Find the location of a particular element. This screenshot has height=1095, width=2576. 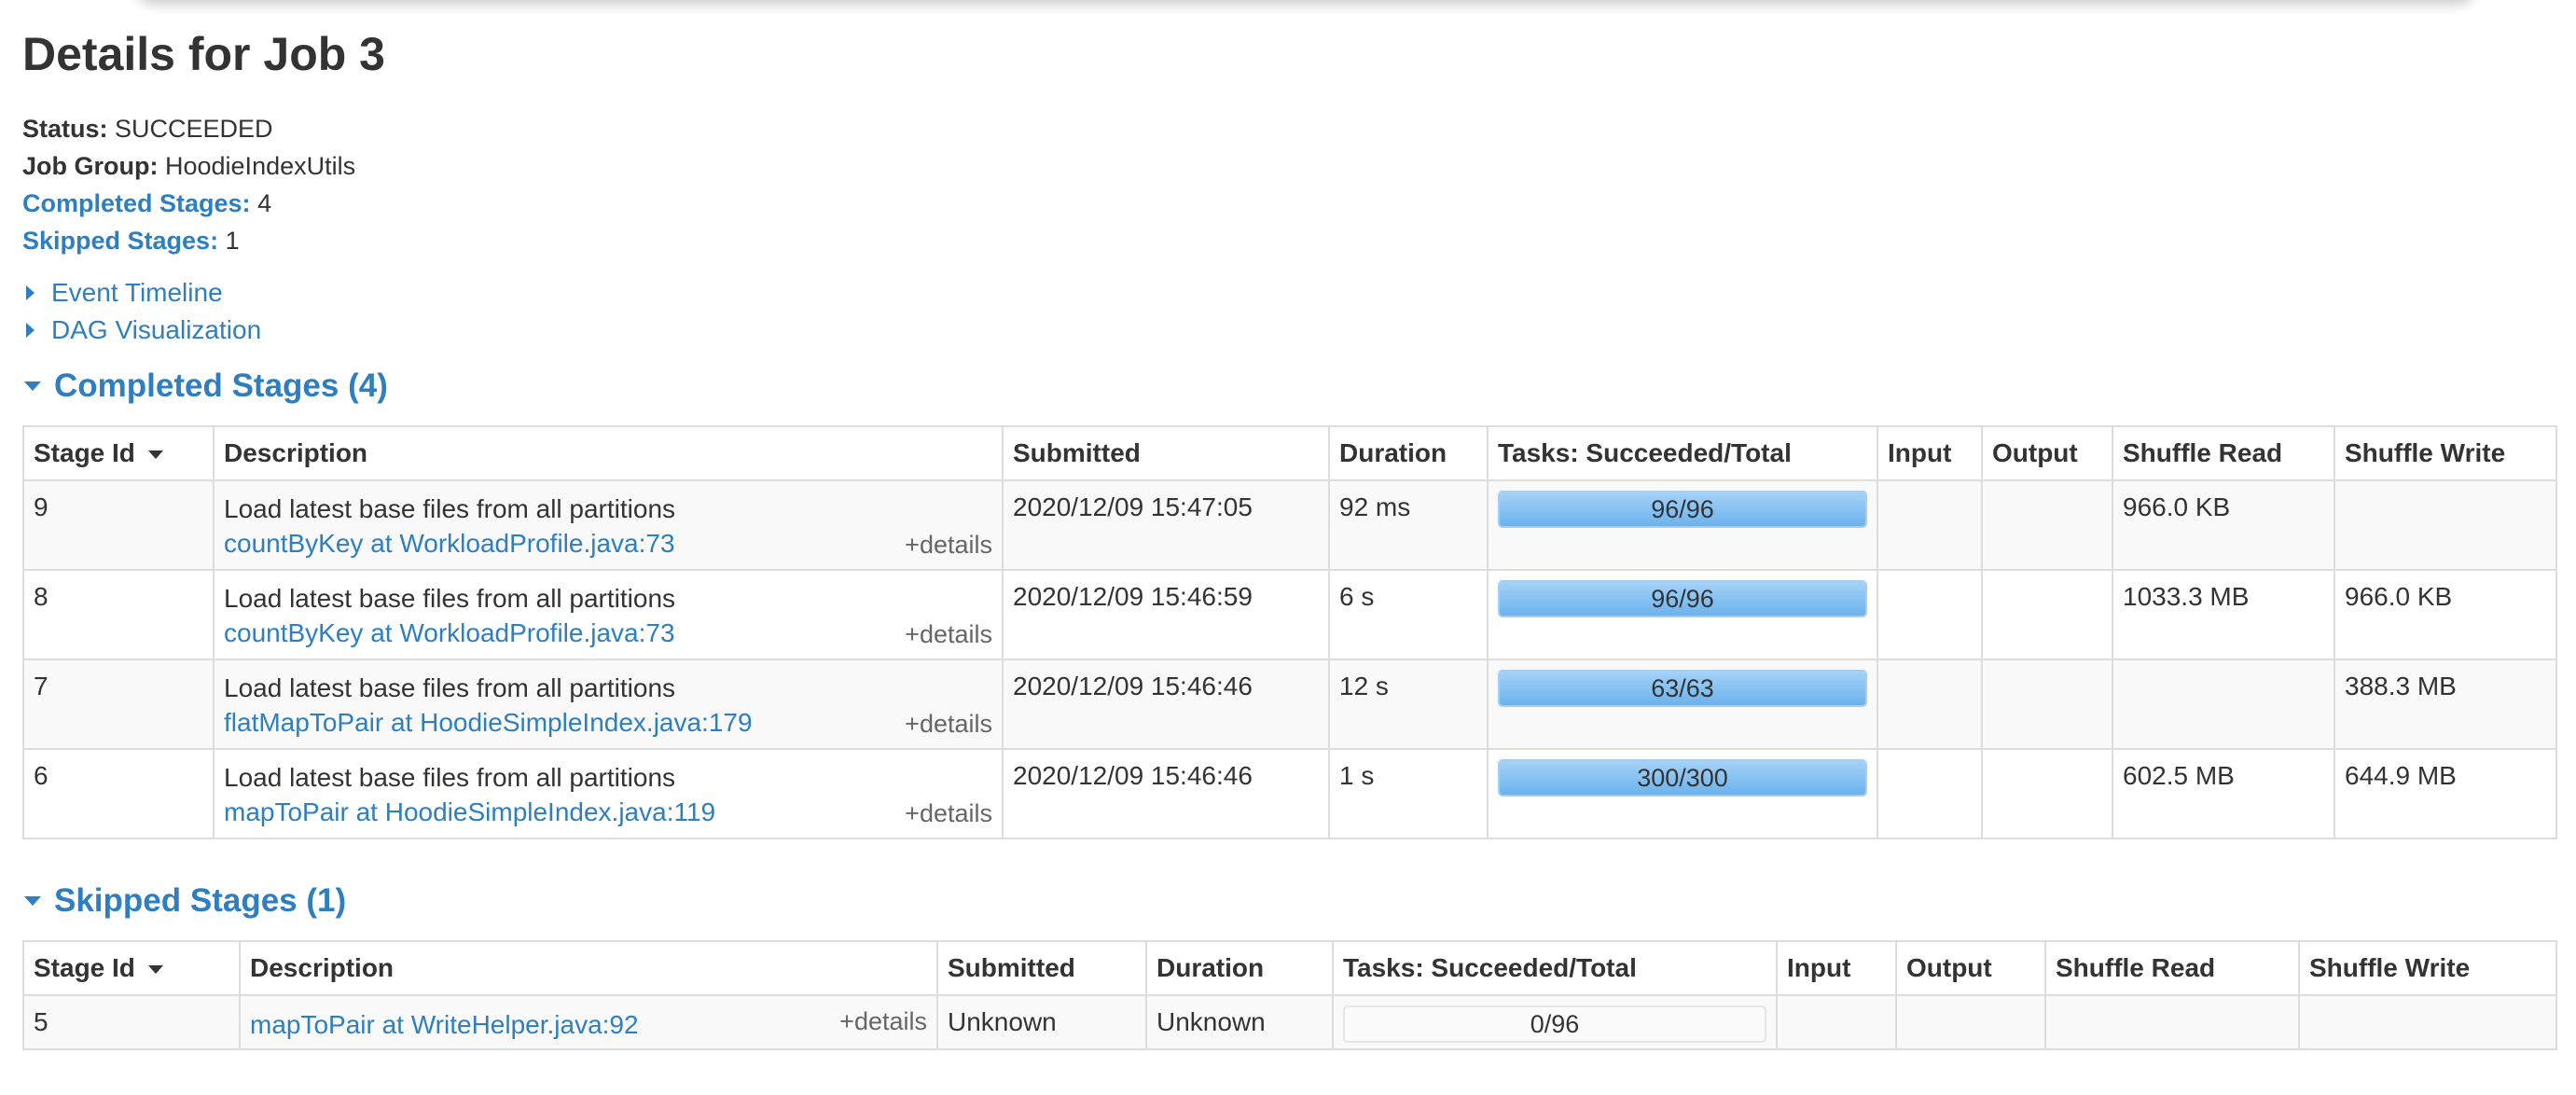

shuffle-read-cell: 602.5 MB is located at coordinates (2223, 793).